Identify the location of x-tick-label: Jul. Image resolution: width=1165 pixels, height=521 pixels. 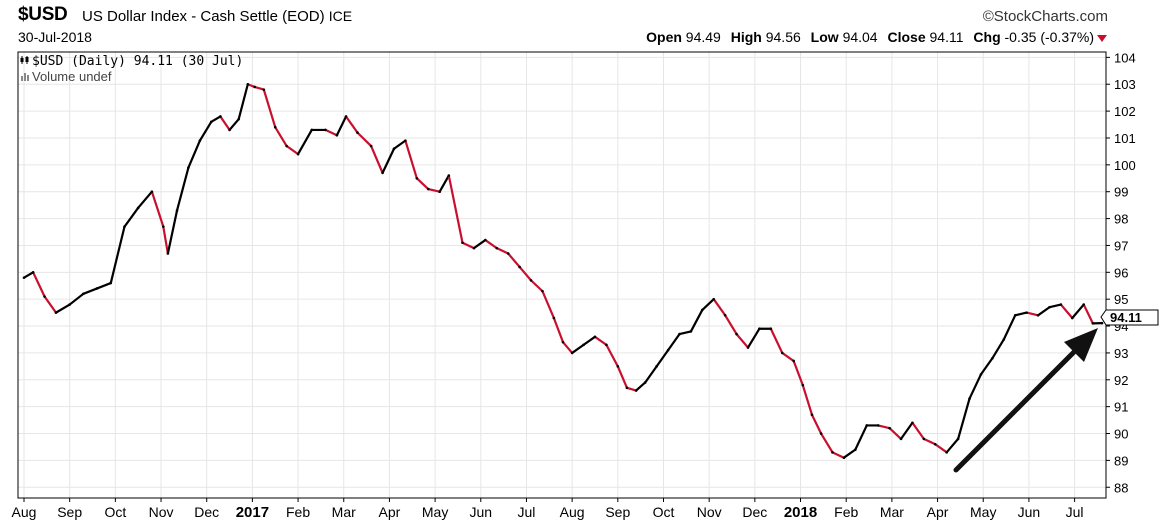
(1075, 512).